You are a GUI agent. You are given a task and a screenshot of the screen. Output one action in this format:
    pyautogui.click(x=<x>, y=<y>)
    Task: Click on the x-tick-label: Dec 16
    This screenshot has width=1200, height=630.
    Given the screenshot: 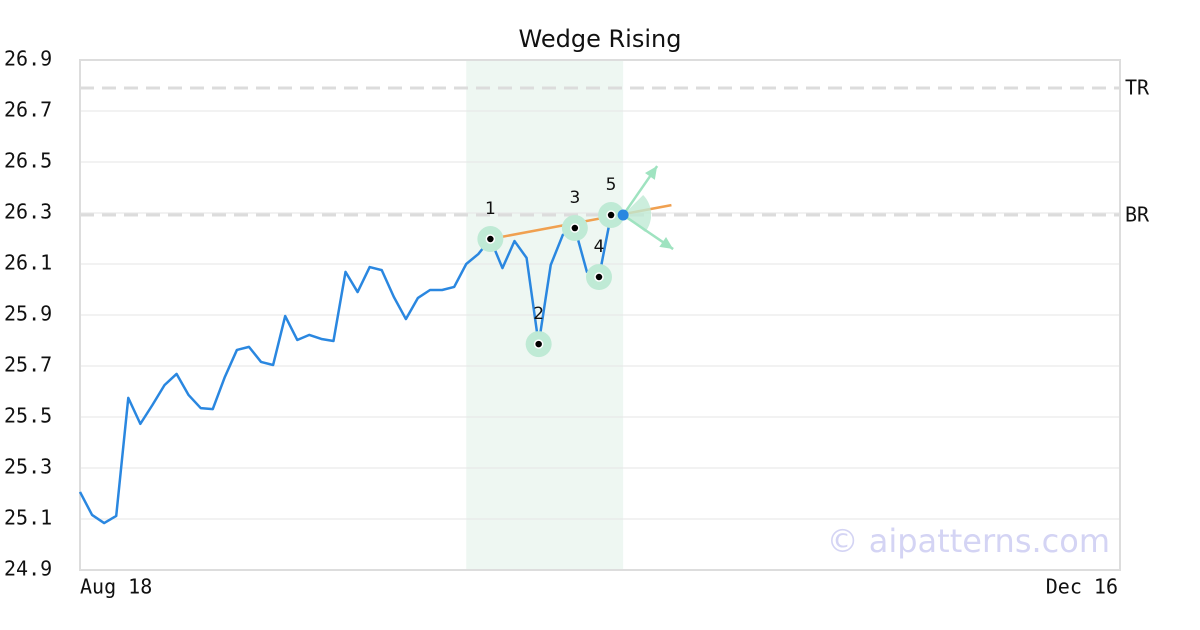 What is the action you would take?
    pyautogui.click(x=1082, y=587)
    